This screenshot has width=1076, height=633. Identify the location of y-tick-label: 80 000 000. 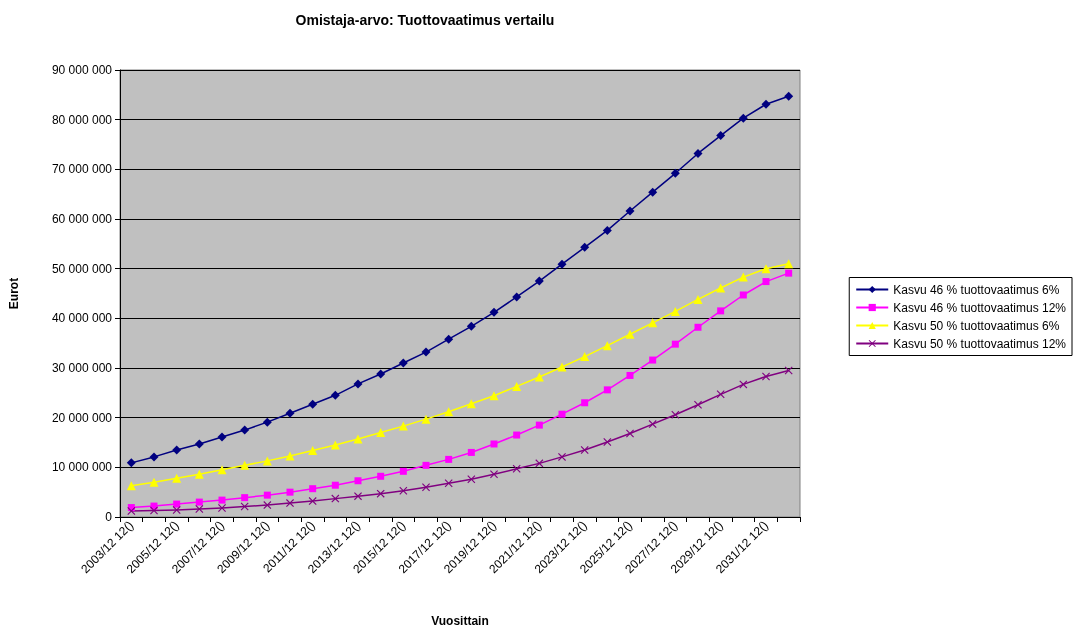
(82, 119).